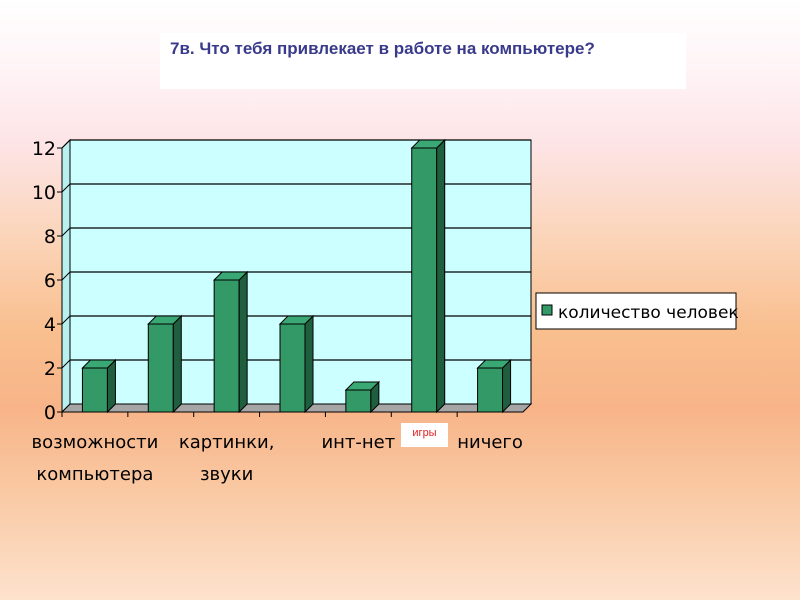  I want to click on y-tick-label: 2, so click(50, 369).